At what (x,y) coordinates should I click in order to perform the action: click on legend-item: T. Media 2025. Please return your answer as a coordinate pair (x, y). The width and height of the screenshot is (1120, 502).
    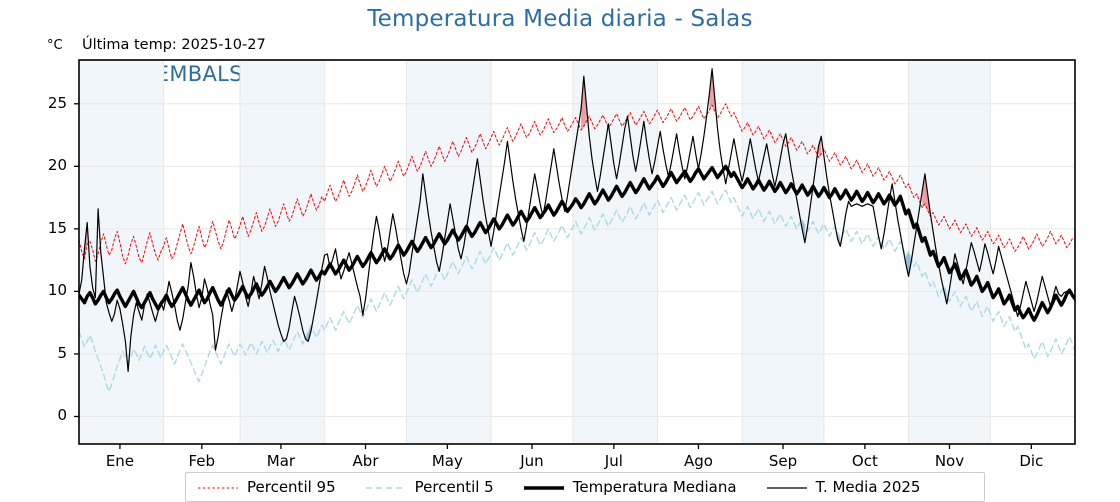
    Looking at the image, I should click on (847, 487).